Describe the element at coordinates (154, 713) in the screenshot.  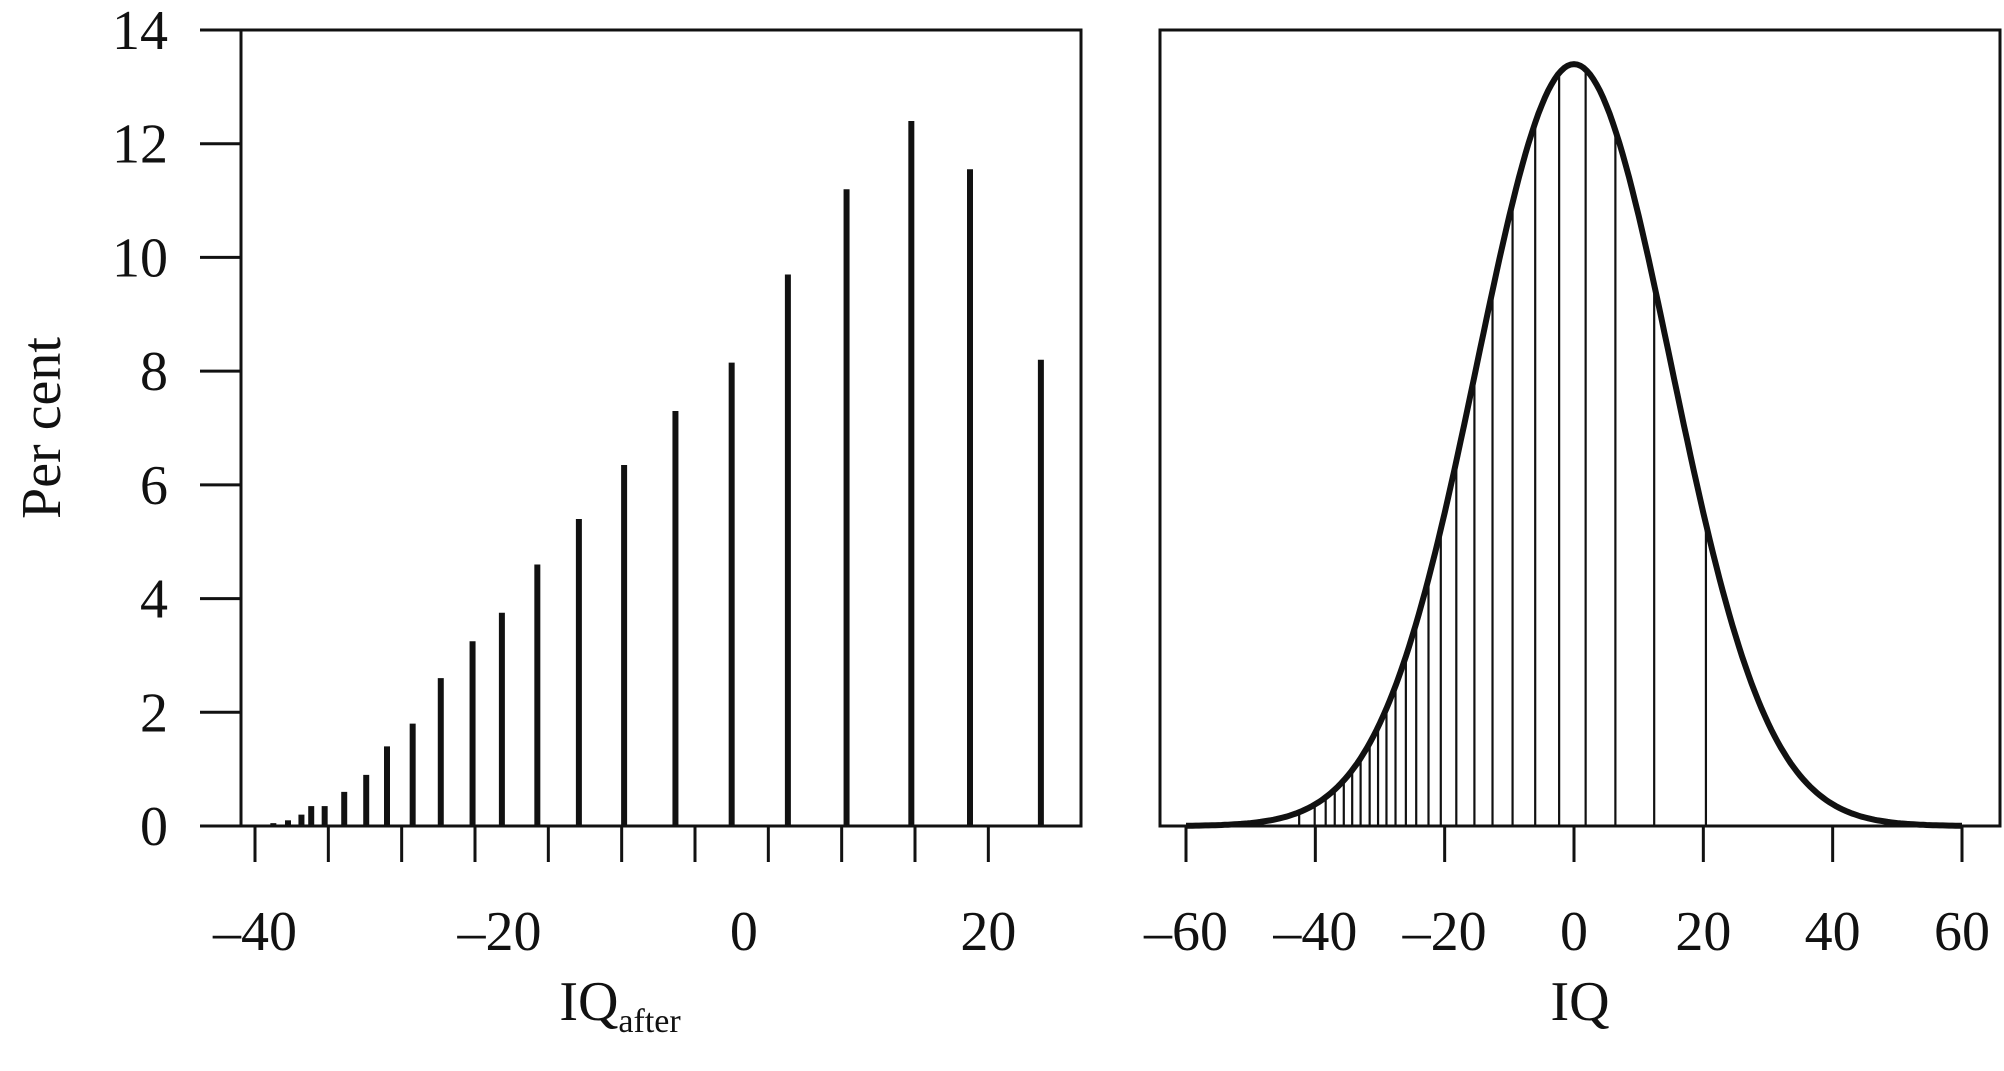
I see `left-y-tick-label: 2` at that location.